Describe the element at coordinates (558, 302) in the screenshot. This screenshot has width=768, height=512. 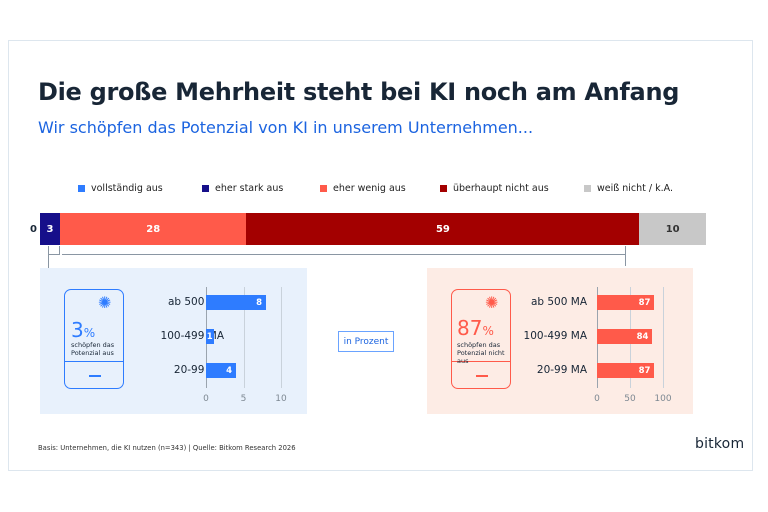
I see `category-label: ab 500 MA` at that location.